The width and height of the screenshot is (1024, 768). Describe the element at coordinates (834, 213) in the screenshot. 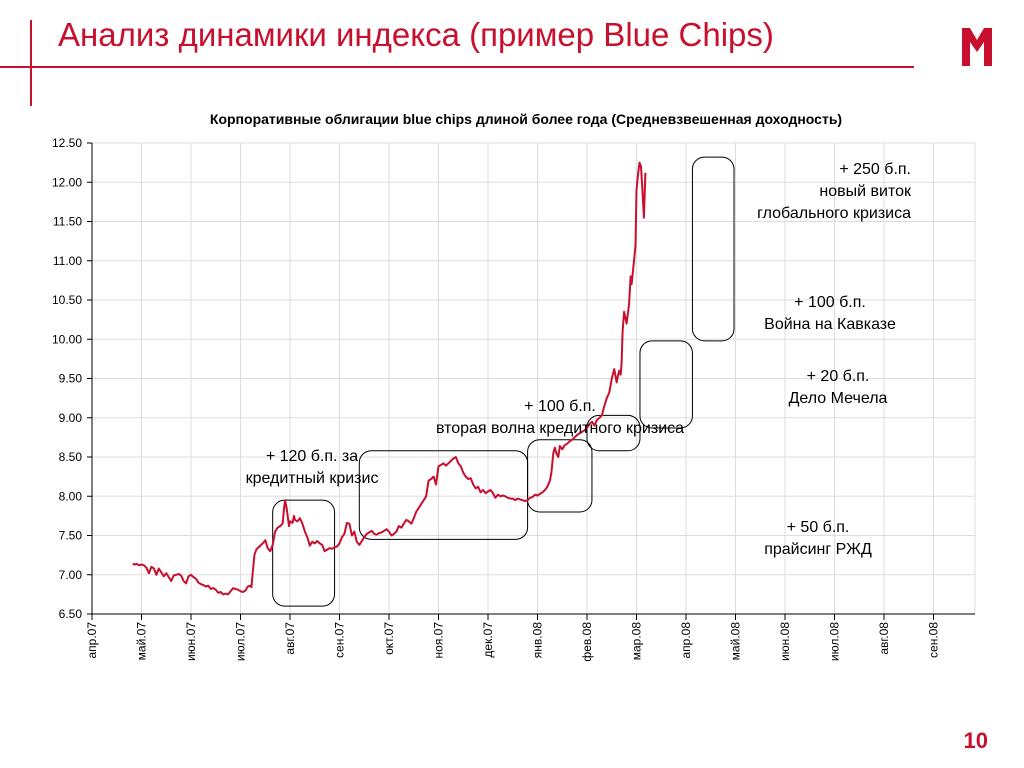

I see `annotation-line: глобального кризиса` at that location.